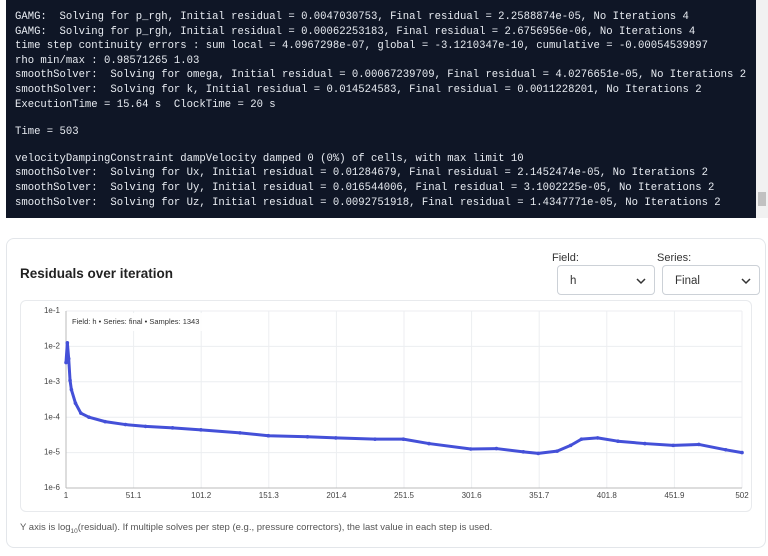 The height and width of the screenshot is (556, 768). Describe the element at coordinates (674, 495) in the screenshot. I see `x-tick-label: 451.9` at that location.